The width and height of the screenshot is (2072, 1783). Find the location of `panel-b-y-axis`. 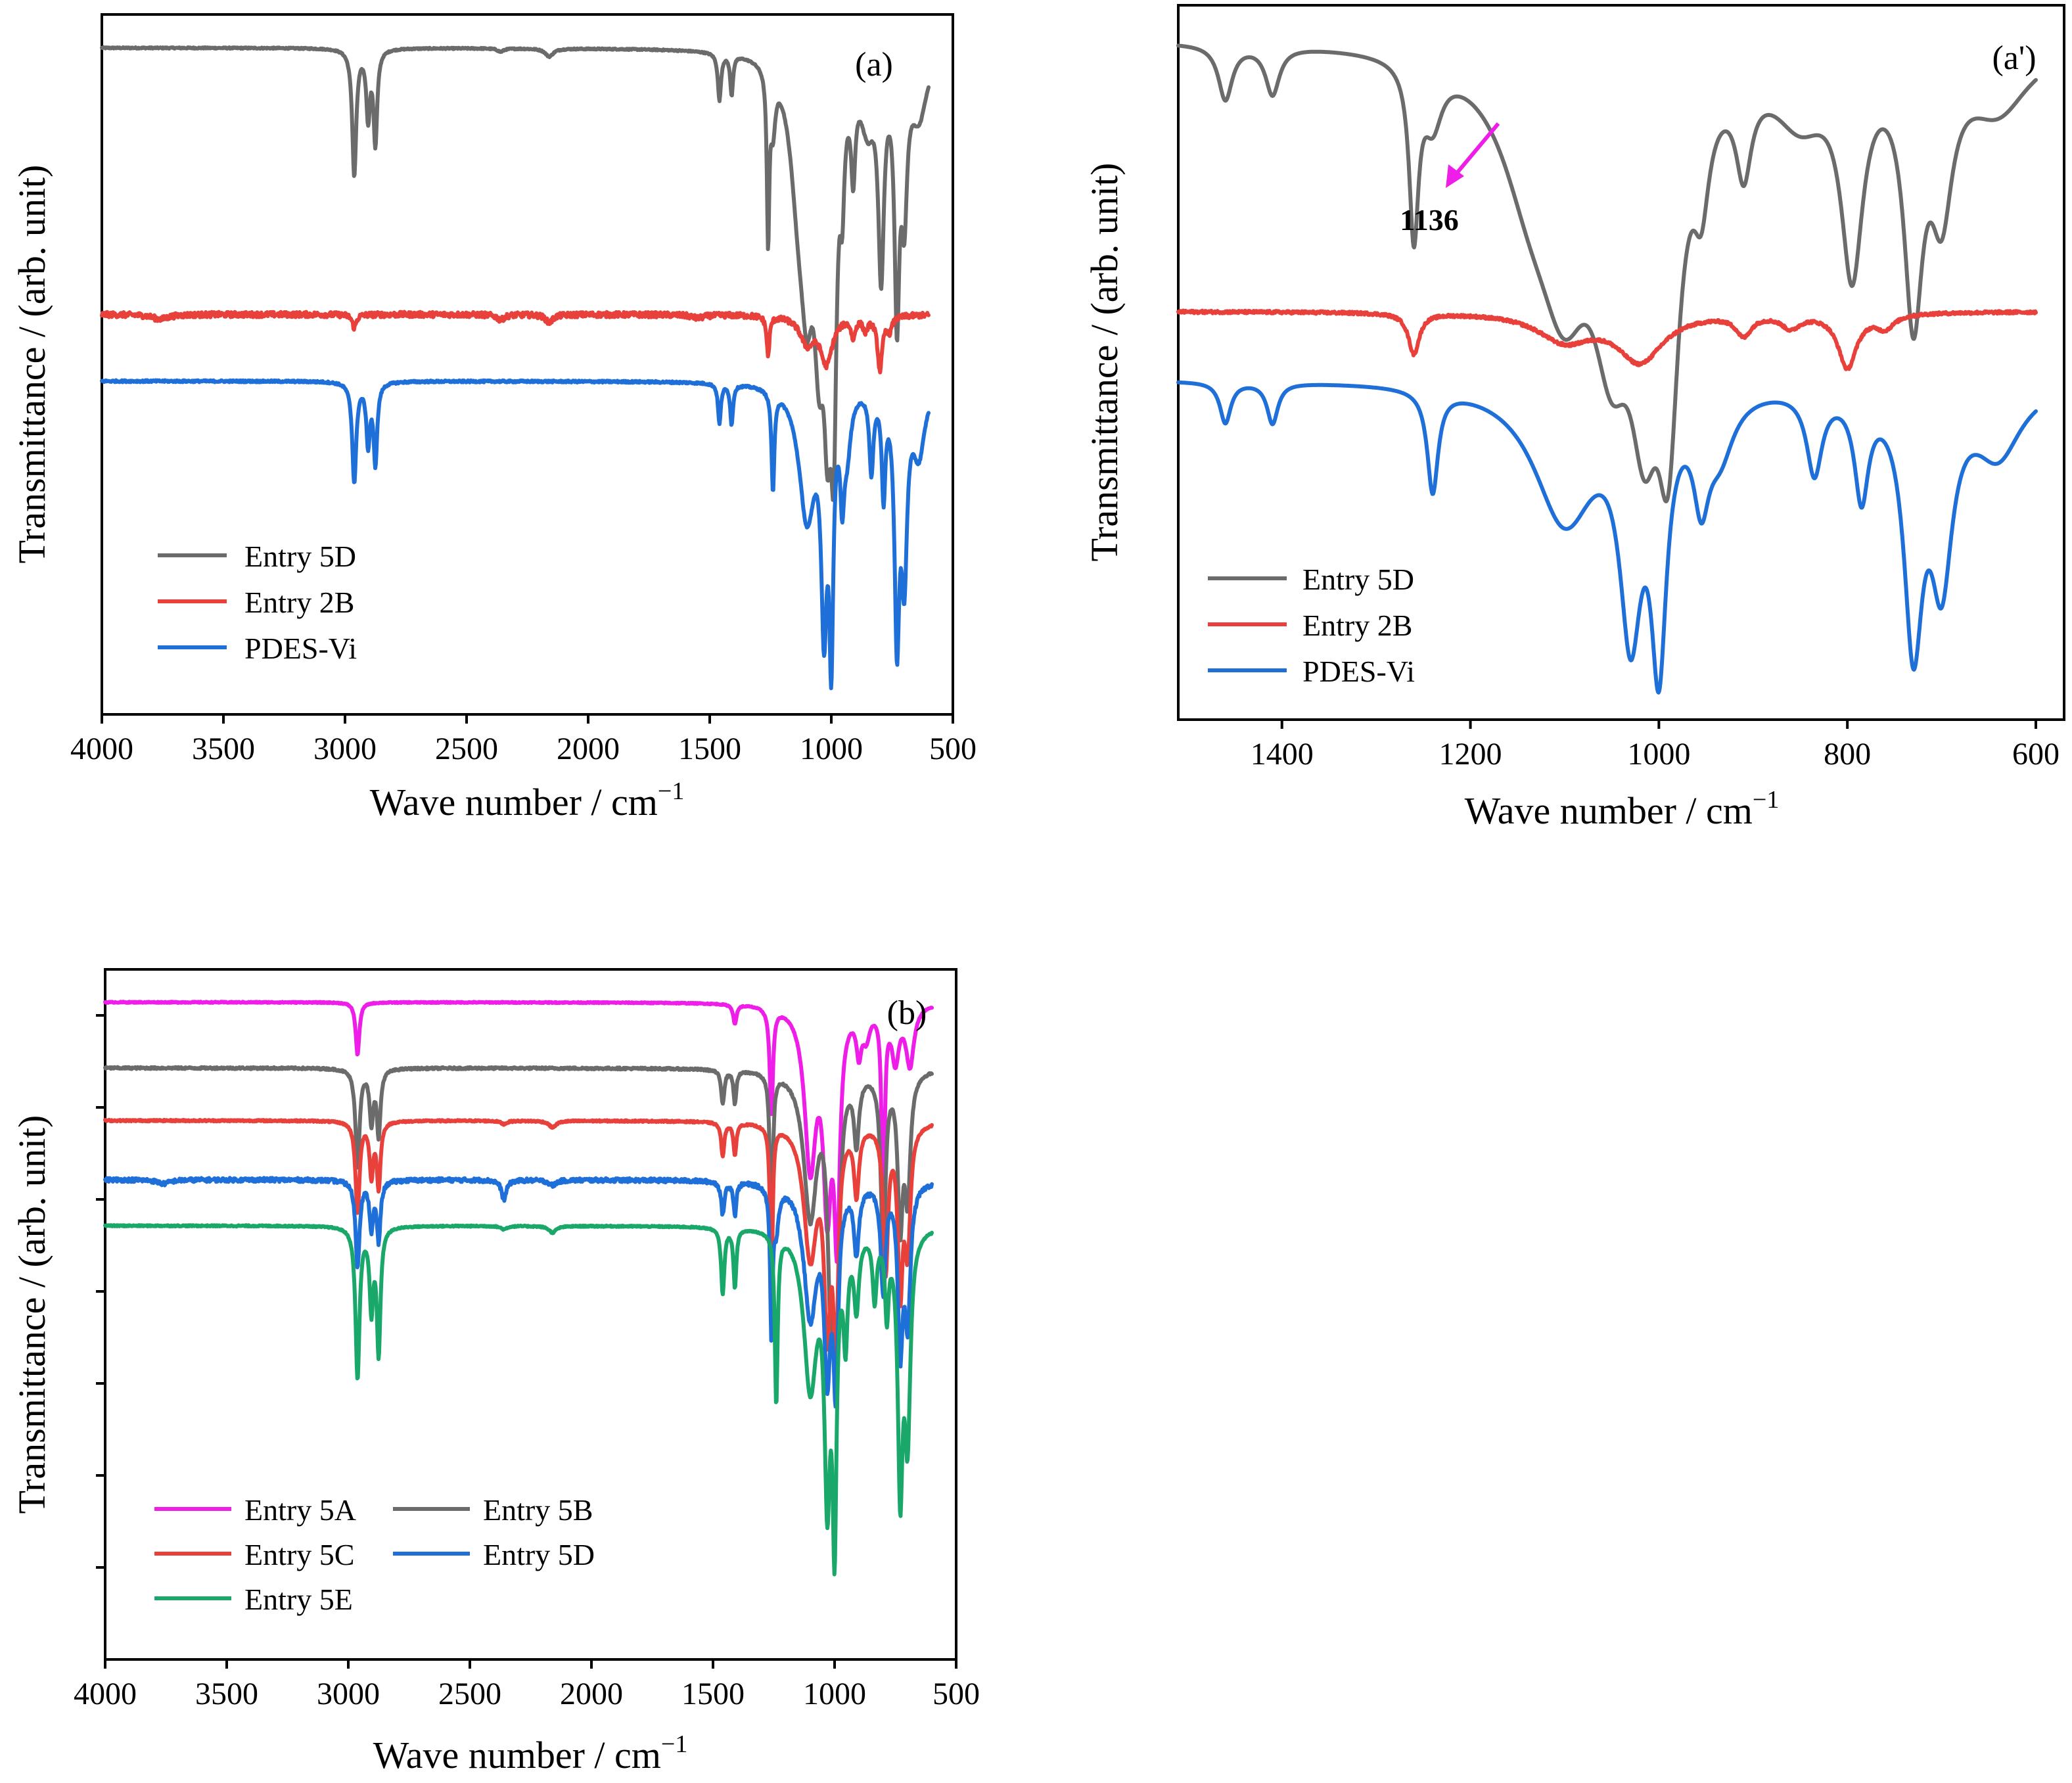

panel-b-y-axis is located at coordinates (100, 1291).